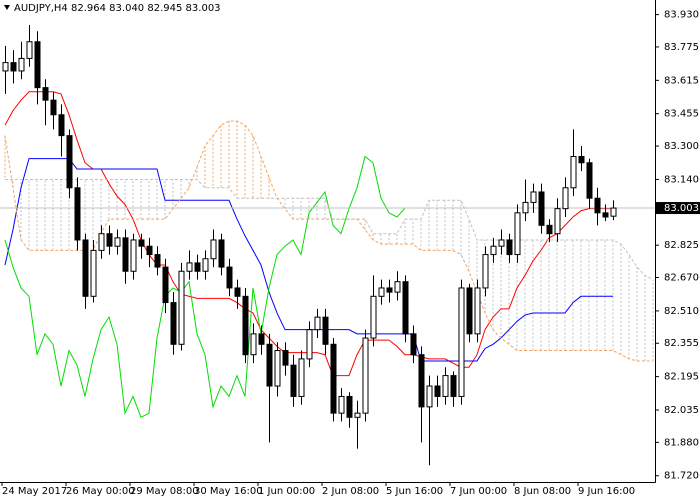  I want to click on open-value: 82.964, so click(88, 8).